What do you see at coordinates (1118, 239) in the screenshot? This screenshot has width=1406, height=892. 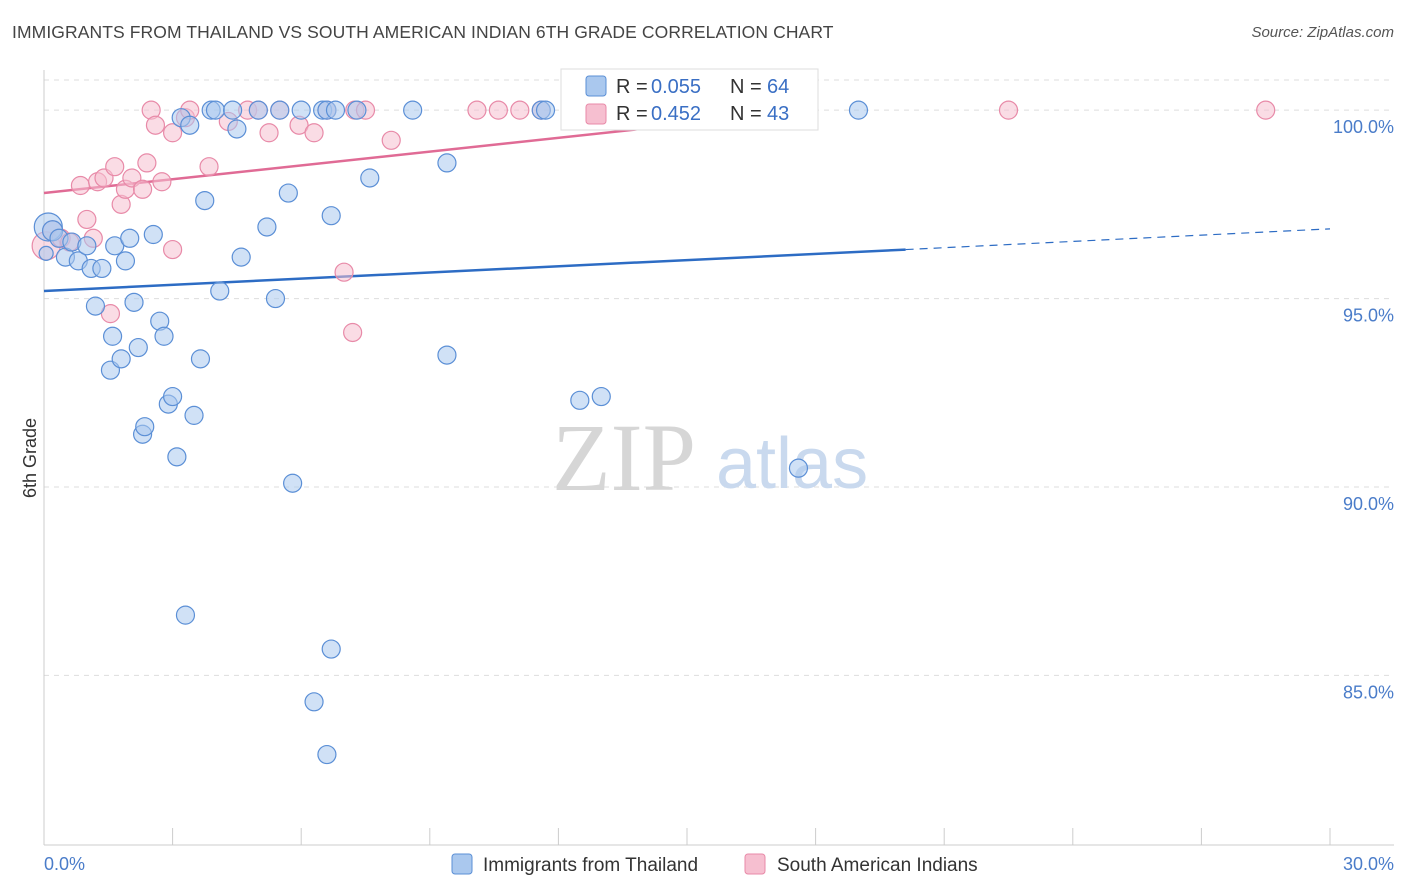 I see `trend-line-thailand-extension` at bounding box center [1118, 239].